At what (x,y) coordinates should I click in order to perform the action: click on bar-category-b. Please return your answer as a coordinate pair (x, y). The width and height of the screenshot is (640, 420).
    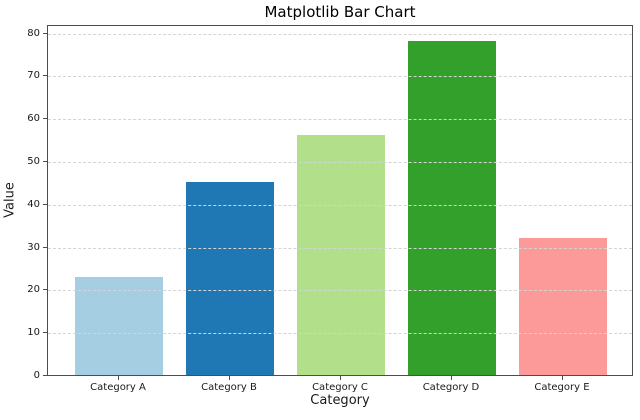
    Looking at the image, I should click on (230, 278).